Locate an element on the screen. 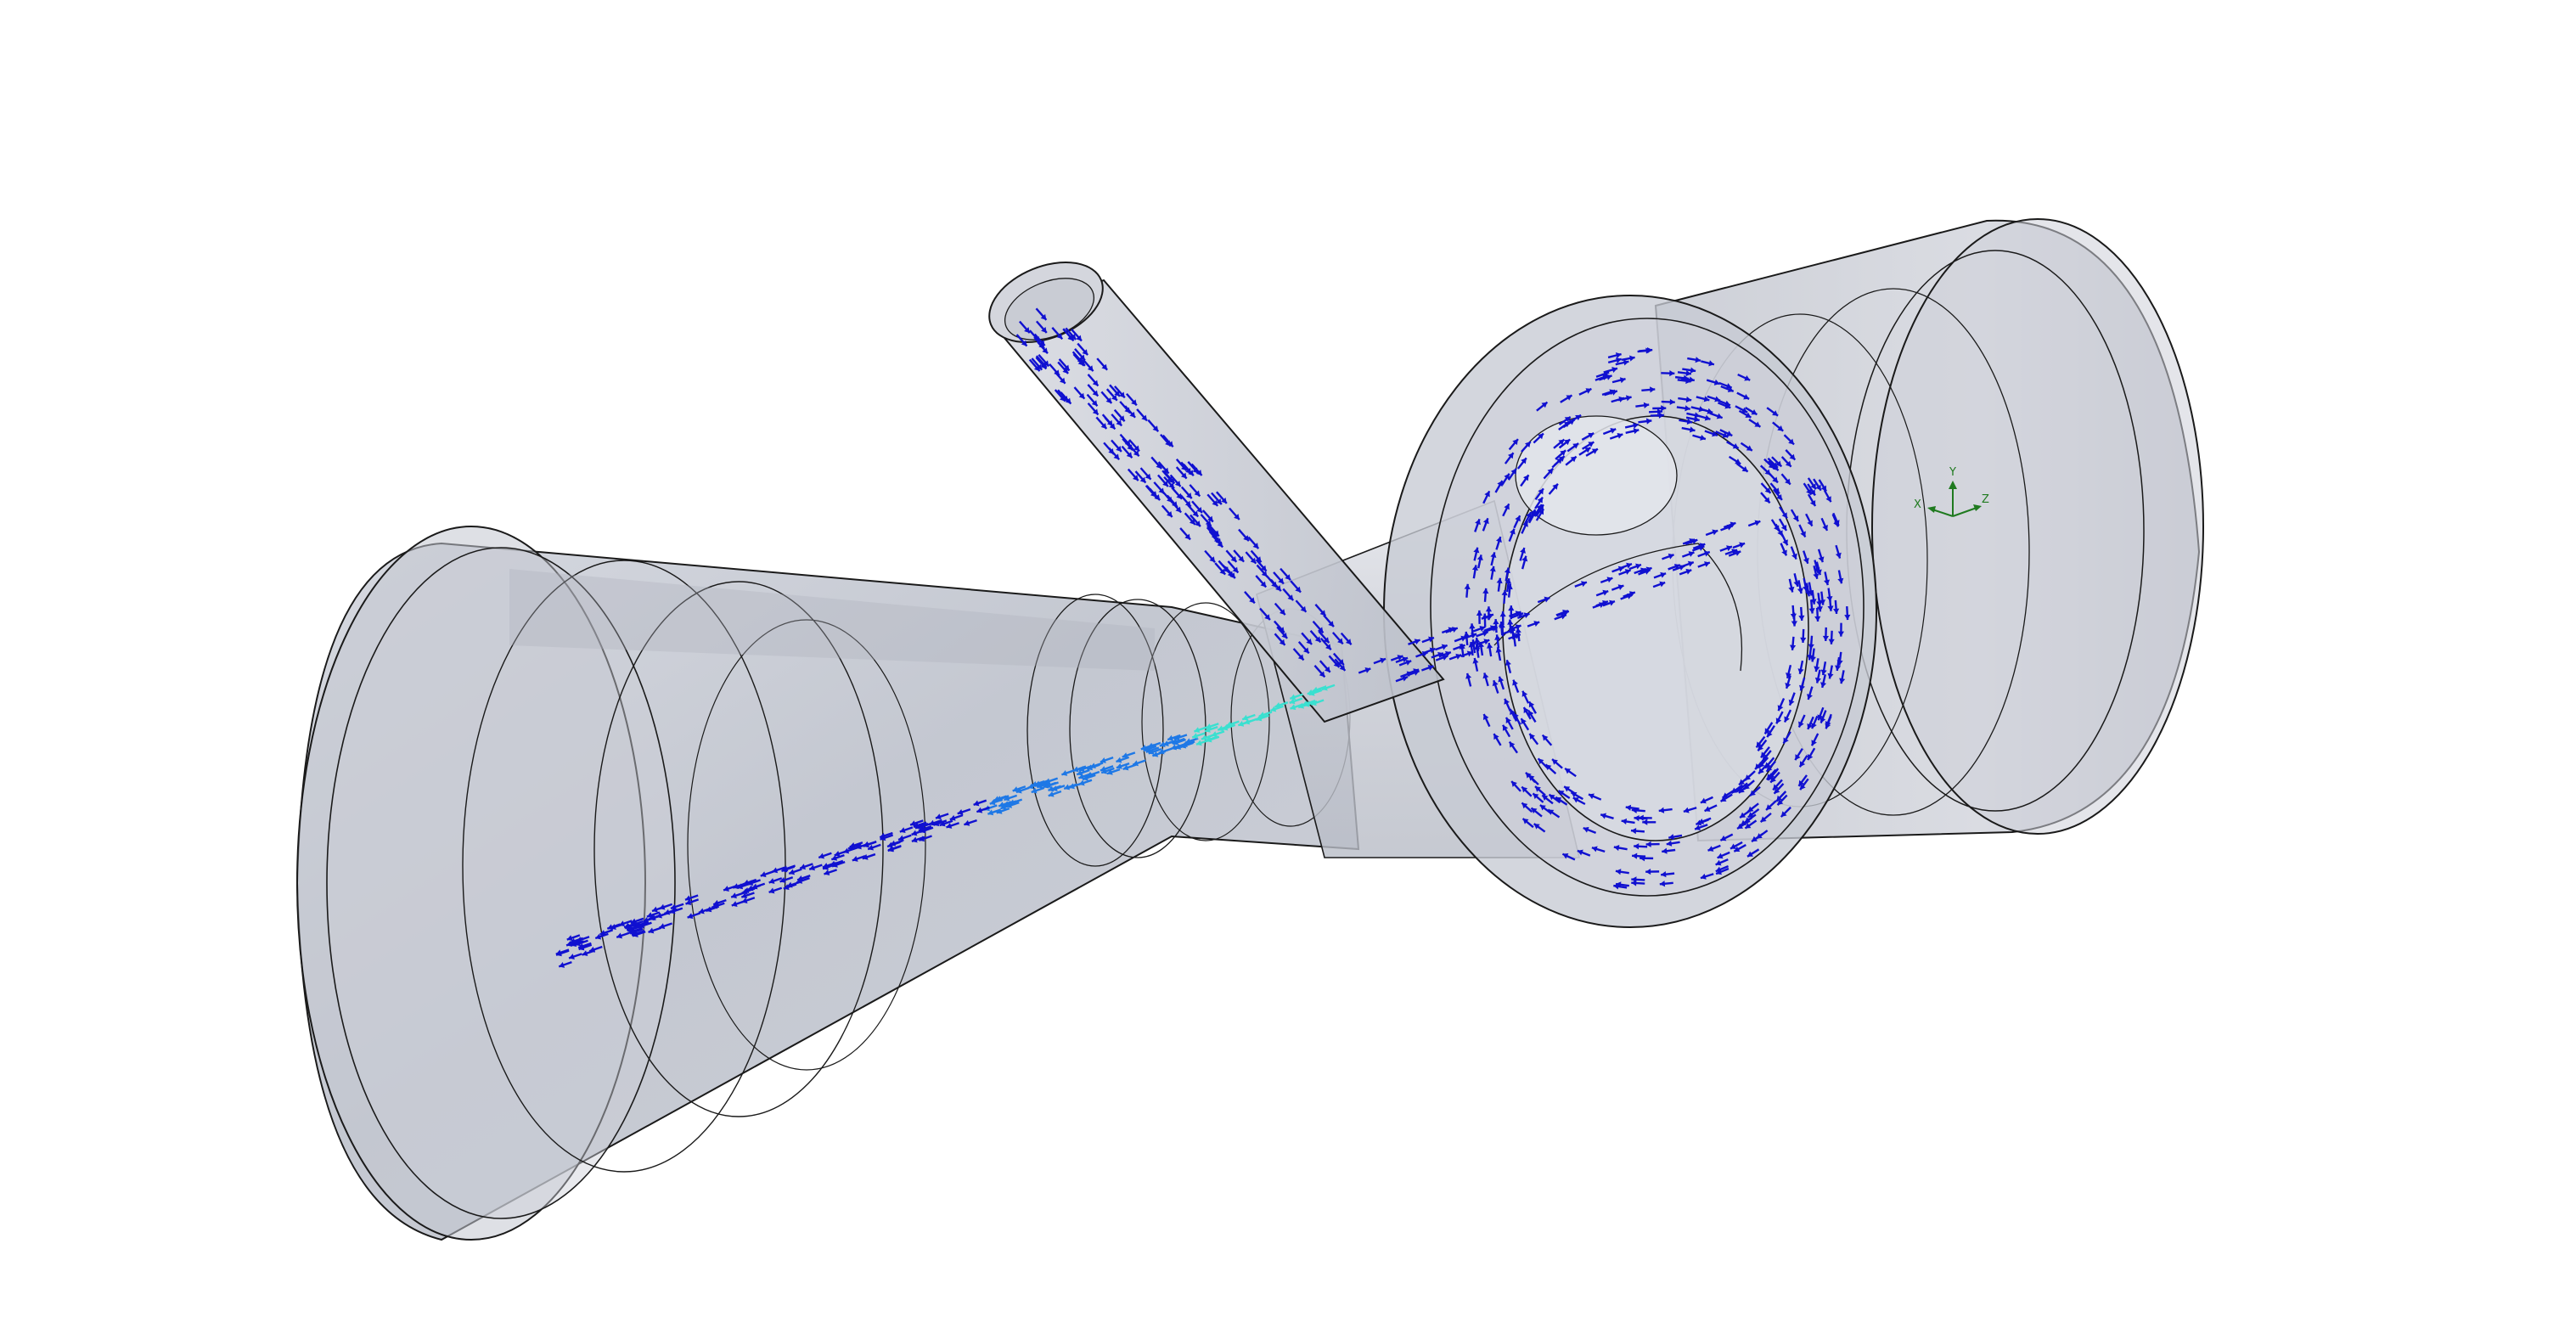 The height and width of the screenshot is (1328, 2576). swirl-chamber is located at coordinates (1630, 611).